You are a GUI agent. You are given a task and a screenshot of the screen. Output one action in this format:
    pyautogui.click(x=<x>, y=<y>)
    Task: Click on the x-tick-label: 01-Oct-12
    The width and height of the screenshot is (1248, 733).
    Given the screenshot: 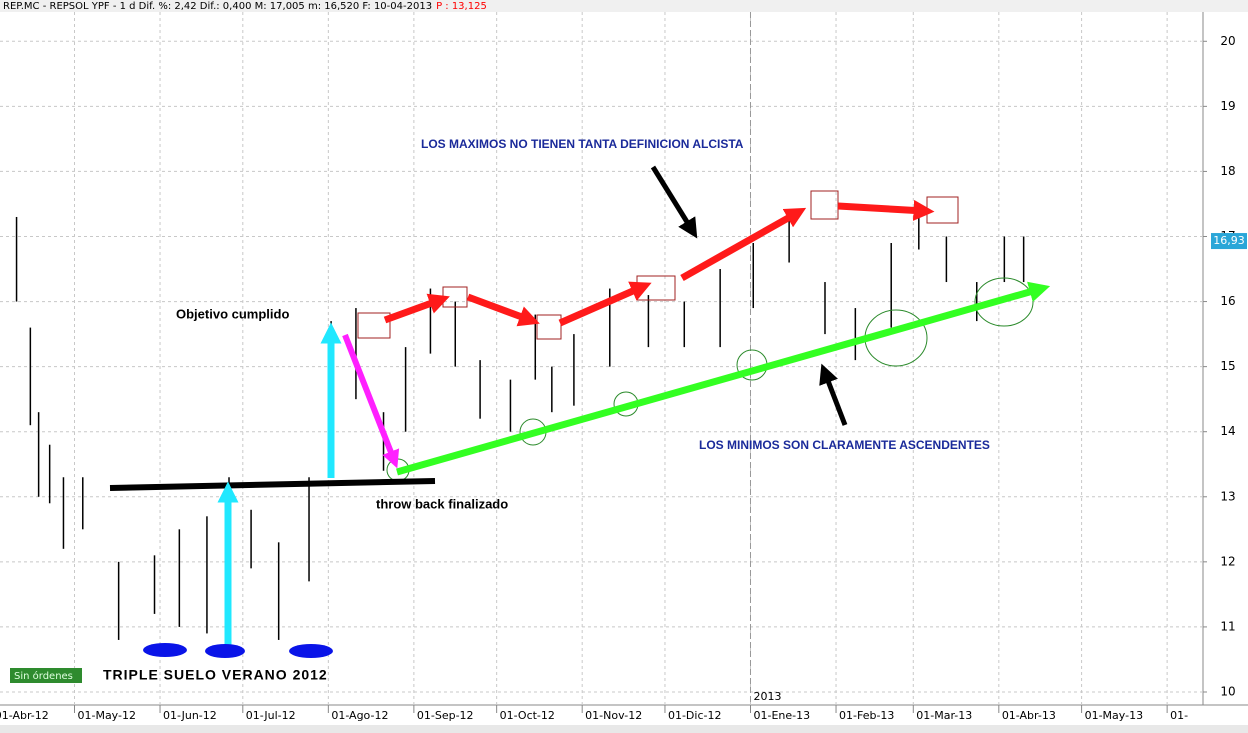 What is the action you would take?
    pyautogui.click(x=527, y=715)
    